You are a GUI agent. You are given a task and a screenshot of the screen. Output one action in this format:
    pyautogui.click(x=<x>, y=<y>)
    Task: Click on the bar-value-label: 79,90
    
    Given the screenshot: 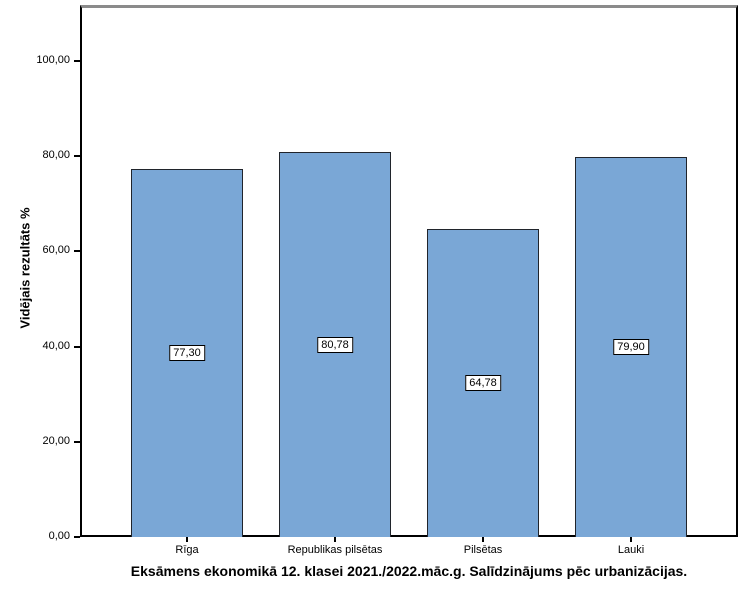 What is the action you would take?
    pyautogui.click(x=631, y=346)
    